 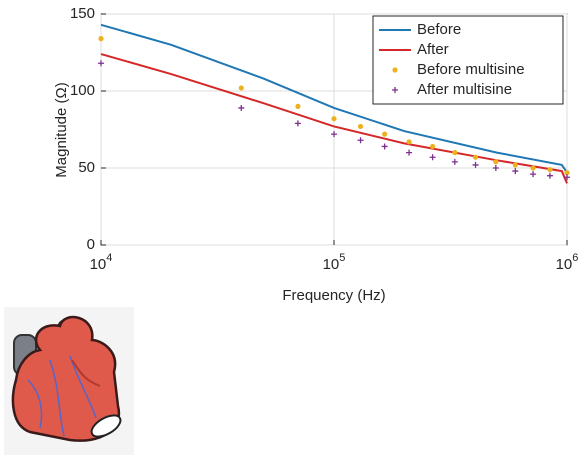 I want to click on legend-label: After multisine, so click(x=464, y=89).